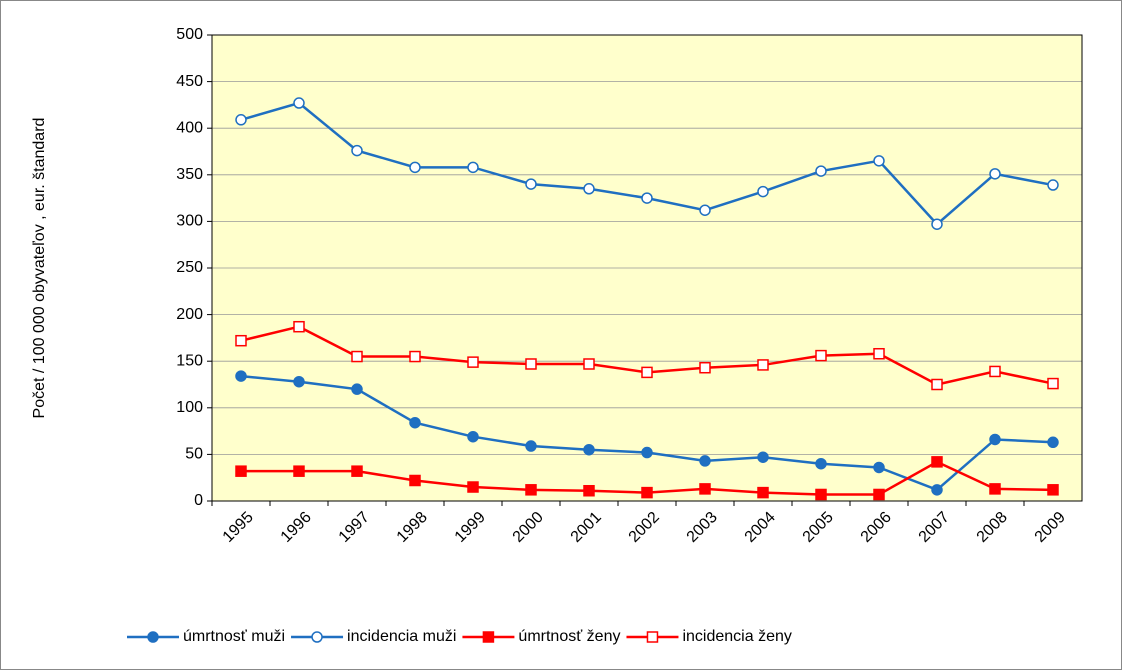 This screenshot has height=671, width=1123. I want to click on y-tick-label: 0, so click(198, 500).